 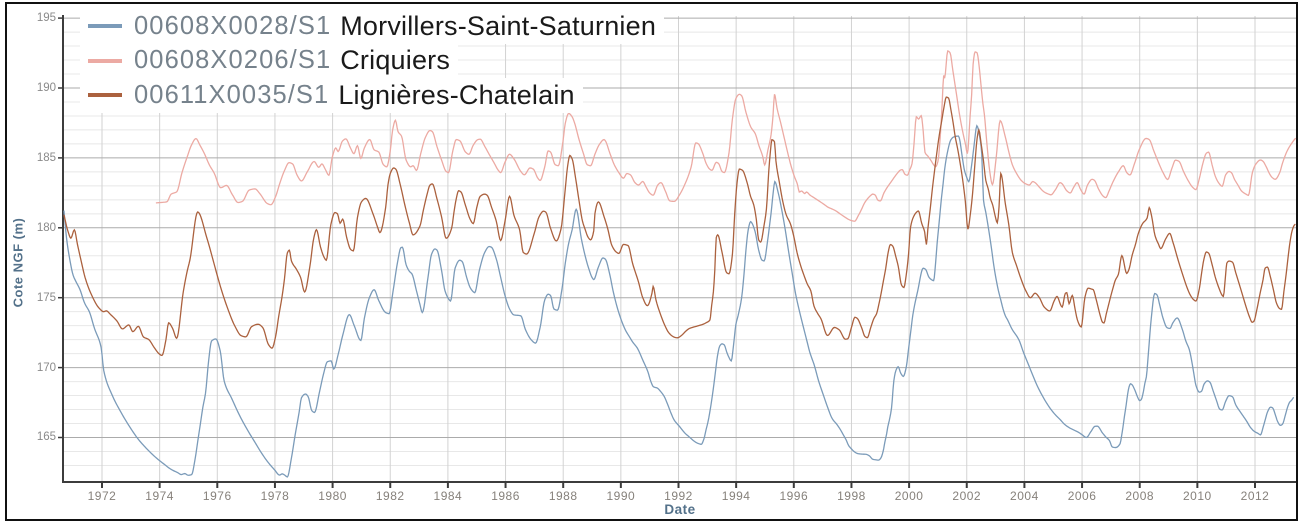 What do you see at coordinates (678, 496) in the screenshot?
I see `x-tick-label: 1992` at bounding box center [678, 496].